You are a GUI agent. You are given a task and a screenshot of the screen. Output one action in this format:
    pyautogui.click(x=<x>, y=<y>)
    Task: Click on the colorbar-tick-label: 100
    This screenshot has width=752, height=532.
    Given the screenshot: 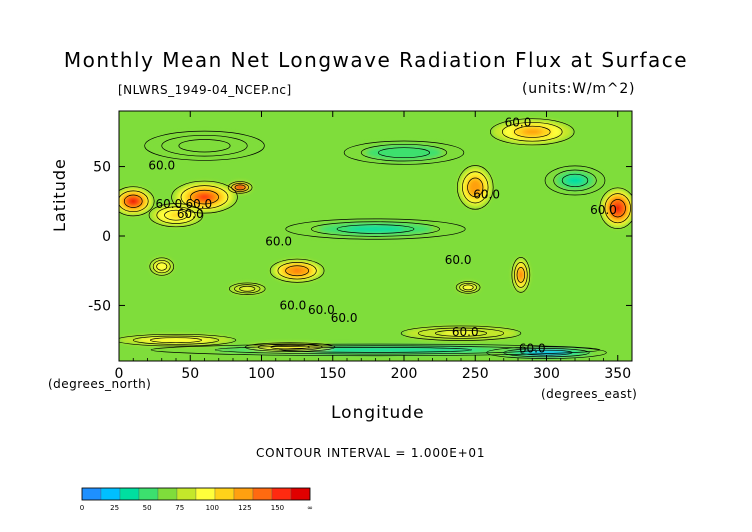 What is the action you would take?
    pyautogui.click(x=212, y=508)
    